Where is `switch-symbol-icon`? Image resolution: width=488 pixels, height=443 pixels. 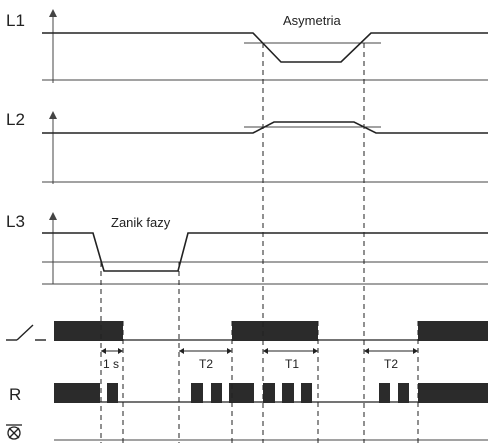
switch-symbol-icon is located at coordinates (26, 332).